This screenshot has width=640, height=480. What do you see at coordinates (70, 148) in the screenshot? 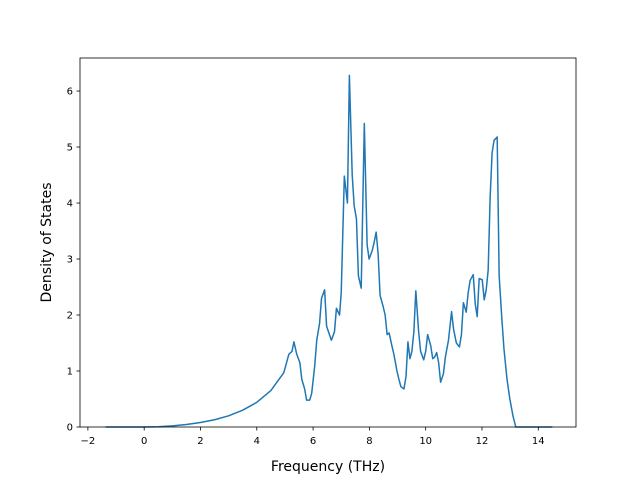
I see `y-tick-label: 5` at bounding box center [70, 148].